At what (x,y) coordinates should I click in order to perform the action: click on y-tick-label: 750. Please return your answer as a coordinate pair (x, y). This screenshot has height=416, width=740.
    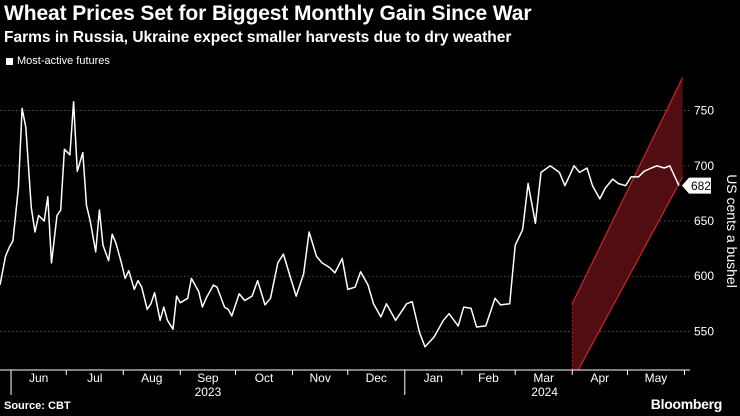
    Looking at the image, I should click on (704, 111).